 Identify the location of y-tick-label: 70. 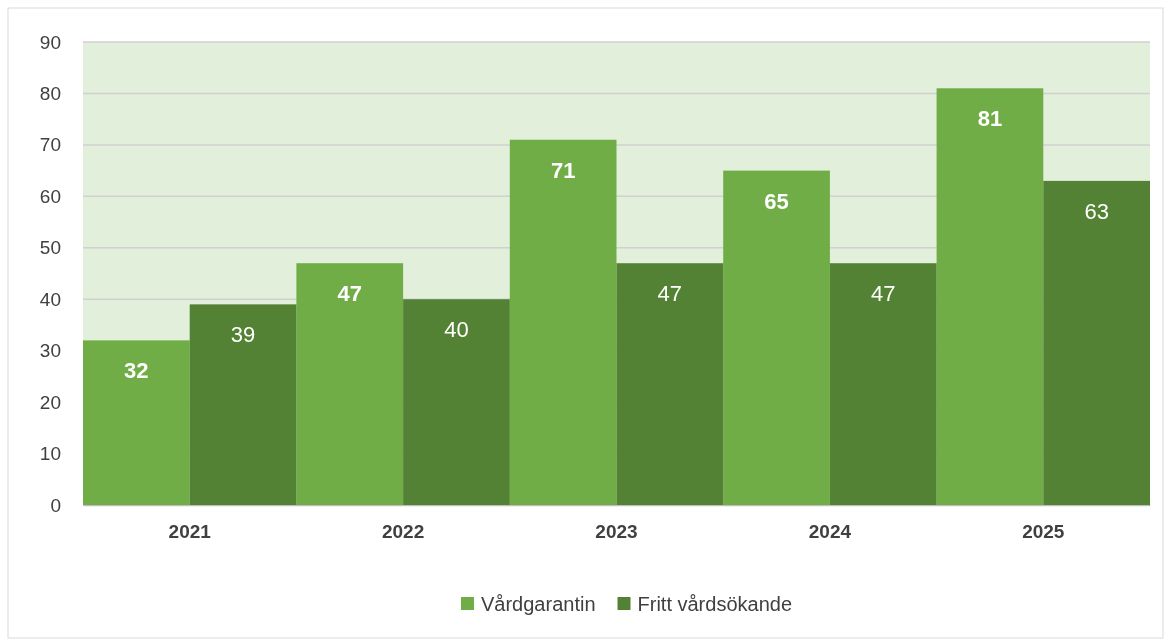
(50, 145).